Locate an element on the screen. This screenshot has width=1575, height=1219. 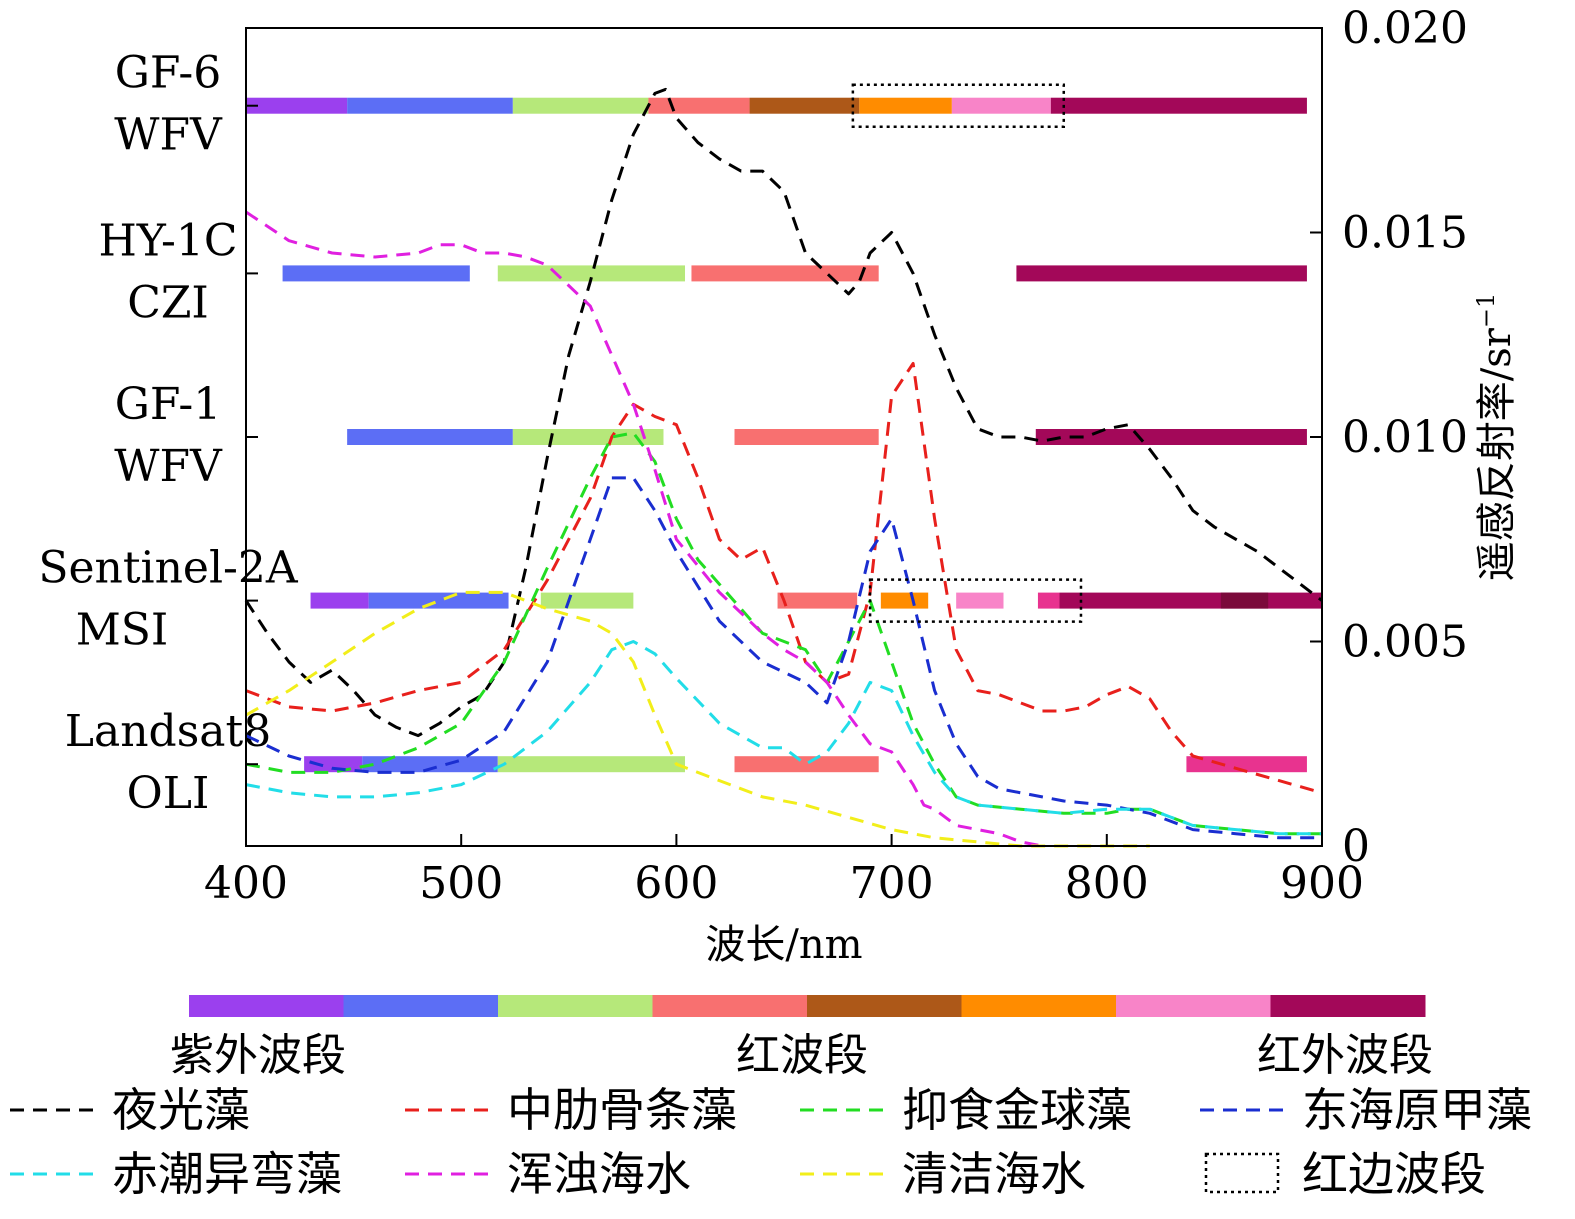
x-tick-label: 500 is located at coordinates (461, 883).